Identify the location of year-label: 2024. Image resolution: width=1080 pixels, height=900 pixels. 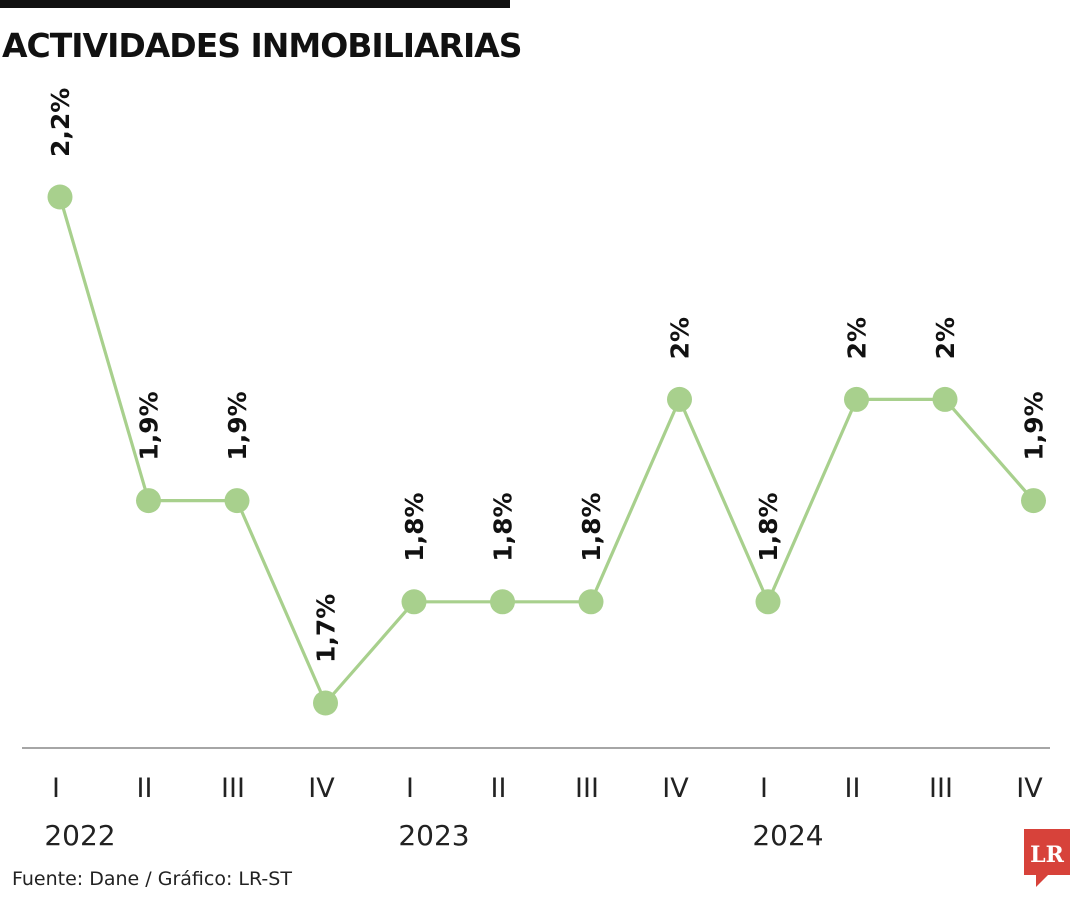
(787, 835).